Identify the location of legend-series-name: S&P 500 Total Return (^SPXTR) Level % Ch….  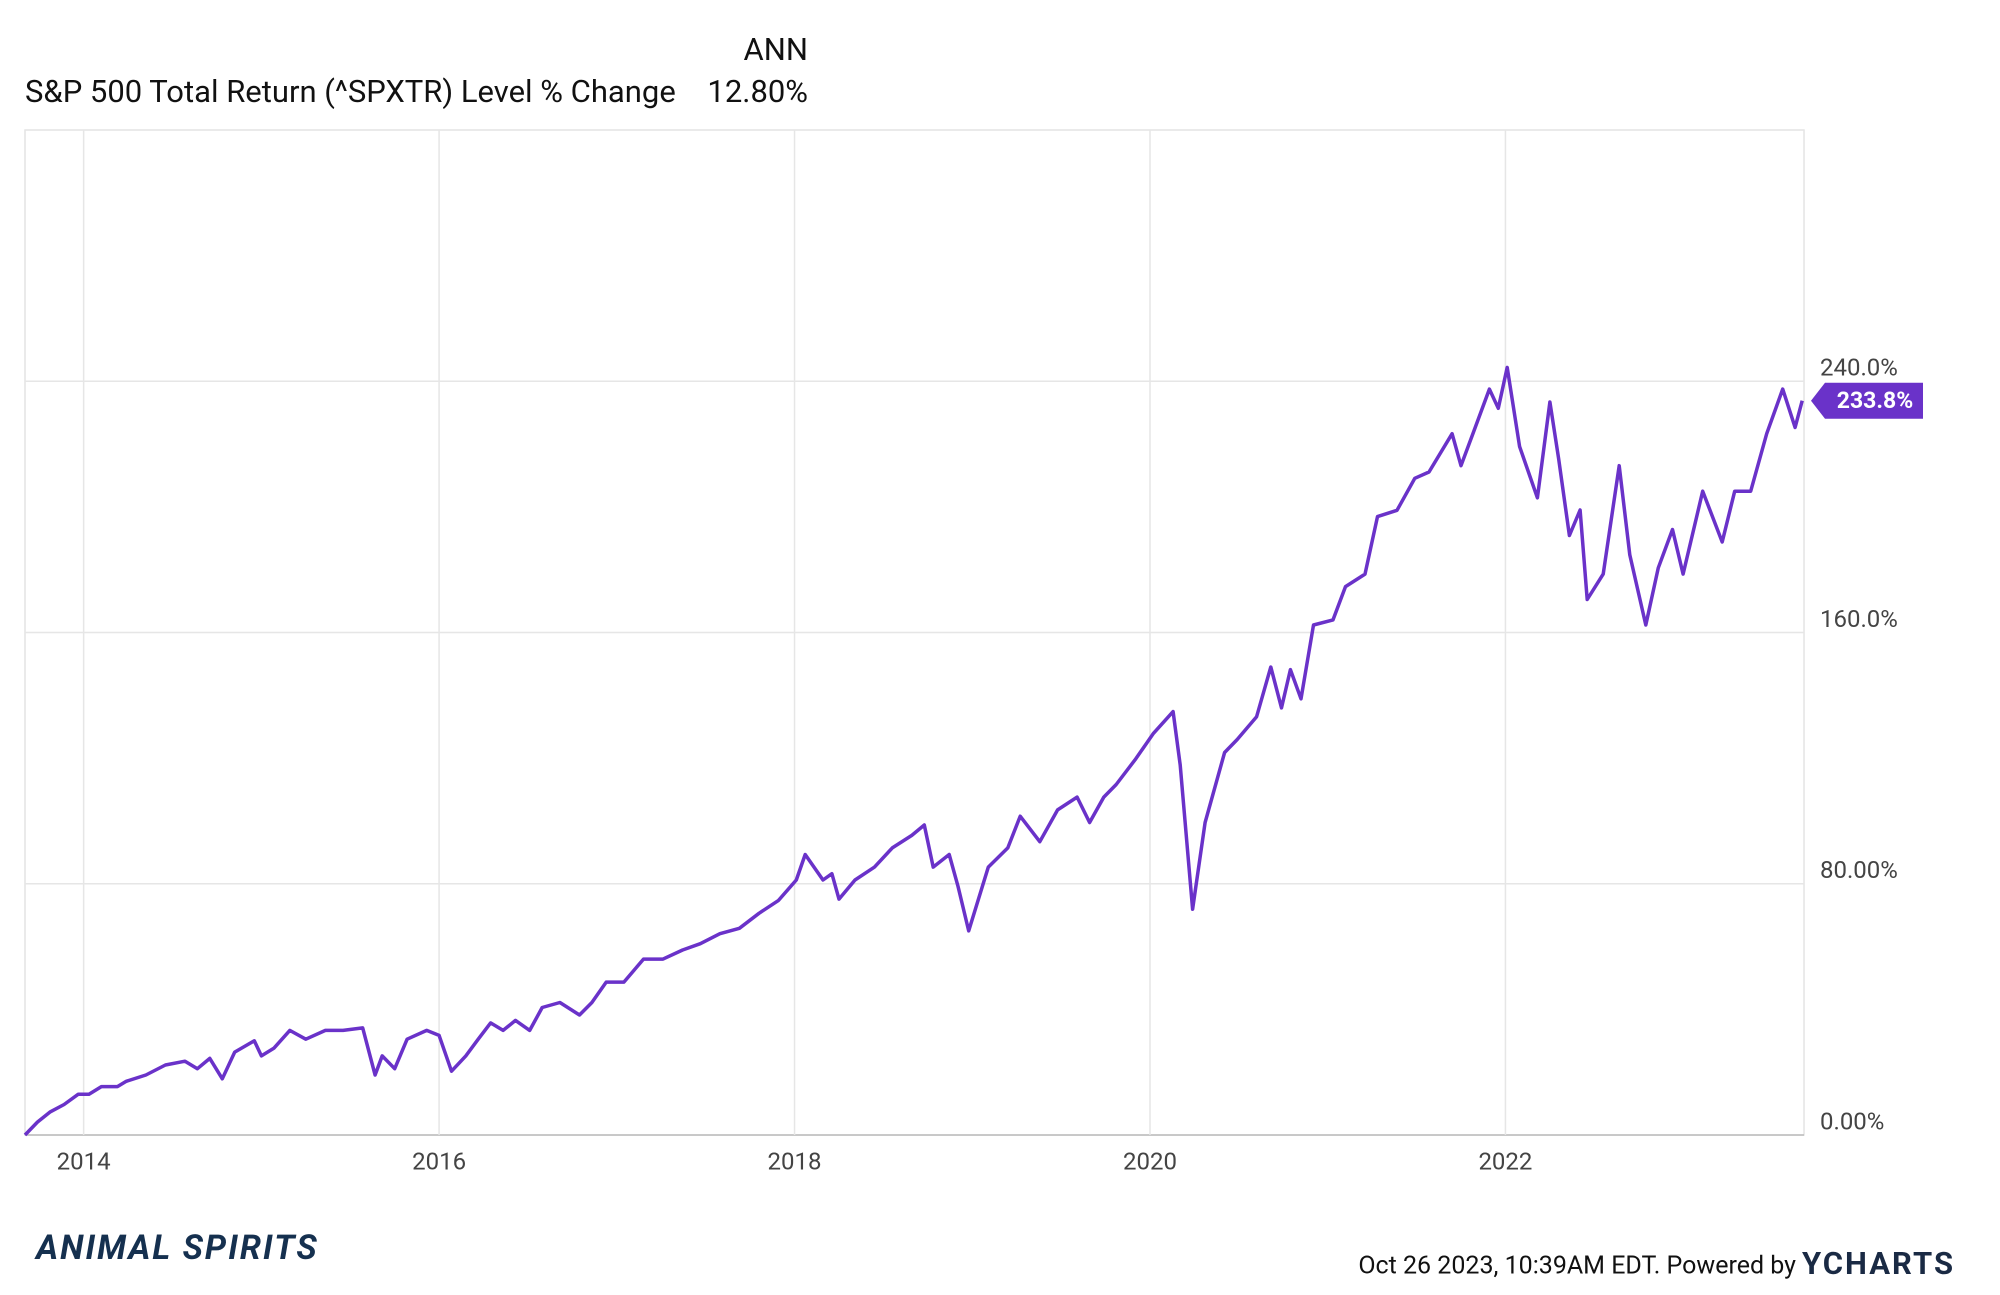
(350, 91).